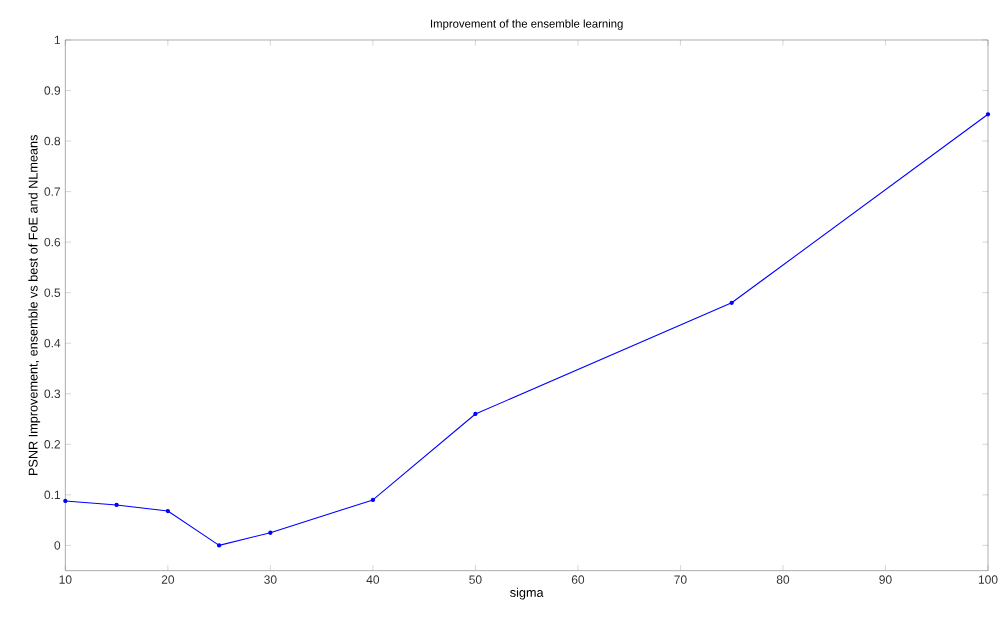 This screenshot has width=1006, height=620. I want to click on y-tick-label: 0.7, so click(52, 191).